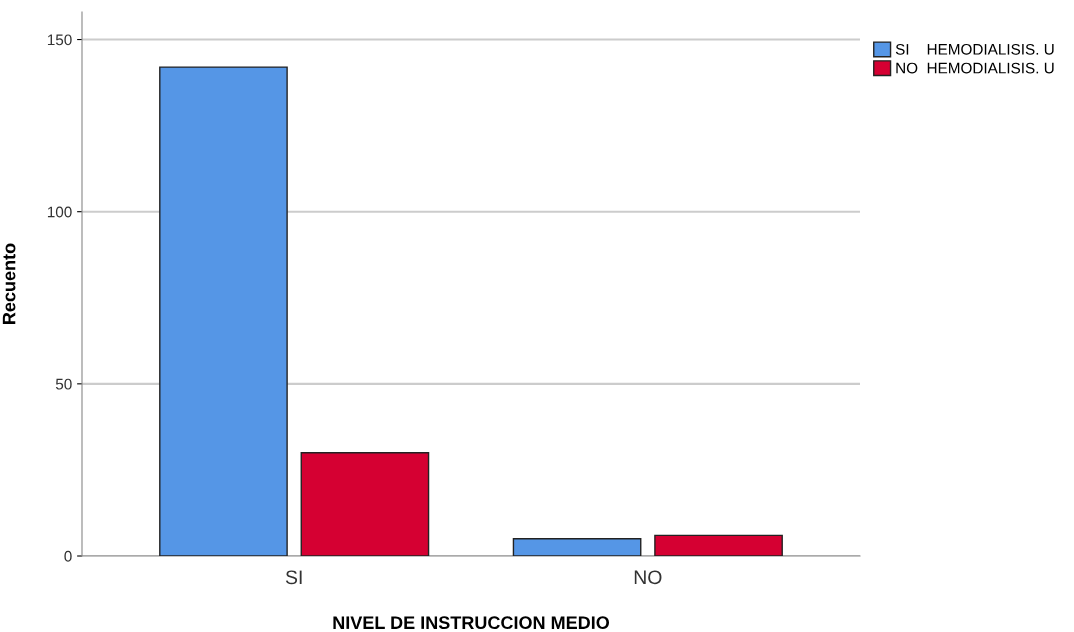  What do you see at coordinates (293, 577) in the screenshot?
I see `x-tick-label: SI` at bounding box center [293, 577].